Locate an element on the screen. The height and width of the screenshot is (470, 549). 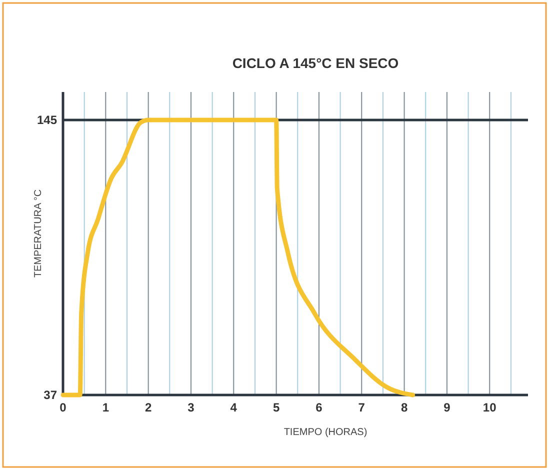
x-axis-title: TIEMPO (HORAS) is located at coordinates (326, 432).